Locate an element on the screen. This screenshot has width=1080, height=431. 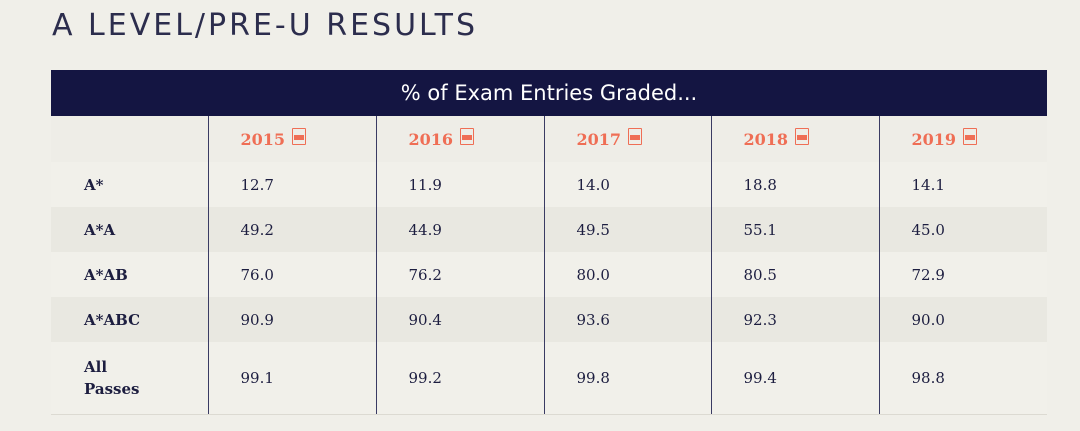
table-cell: 55.1 is located at coordinates (794, 229).